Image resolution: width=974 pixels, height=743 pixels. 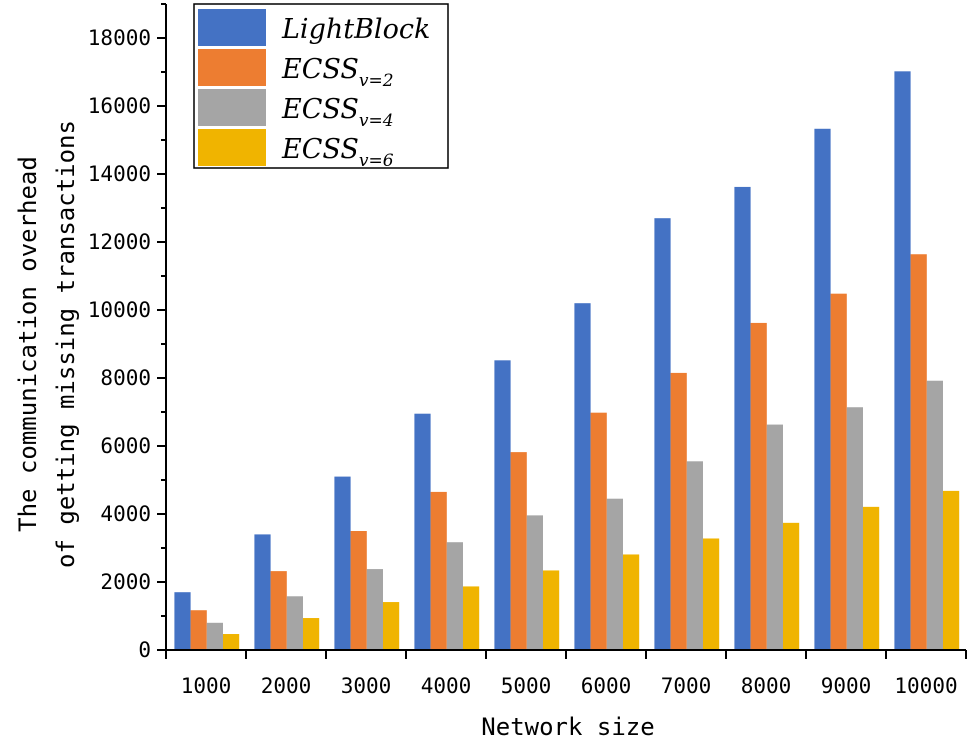 I want to click on x-axis-title: Network size, so click(x=567, y=727).